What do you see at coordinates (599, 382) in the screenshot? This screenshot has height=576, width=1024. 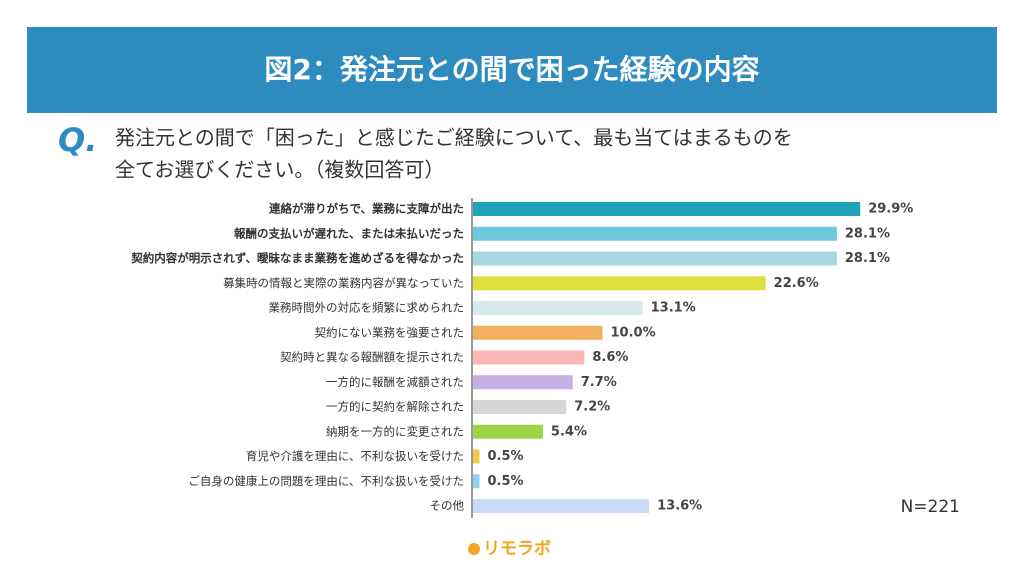 I see `value-label: 7.7%` at bounding box center [599, 382].